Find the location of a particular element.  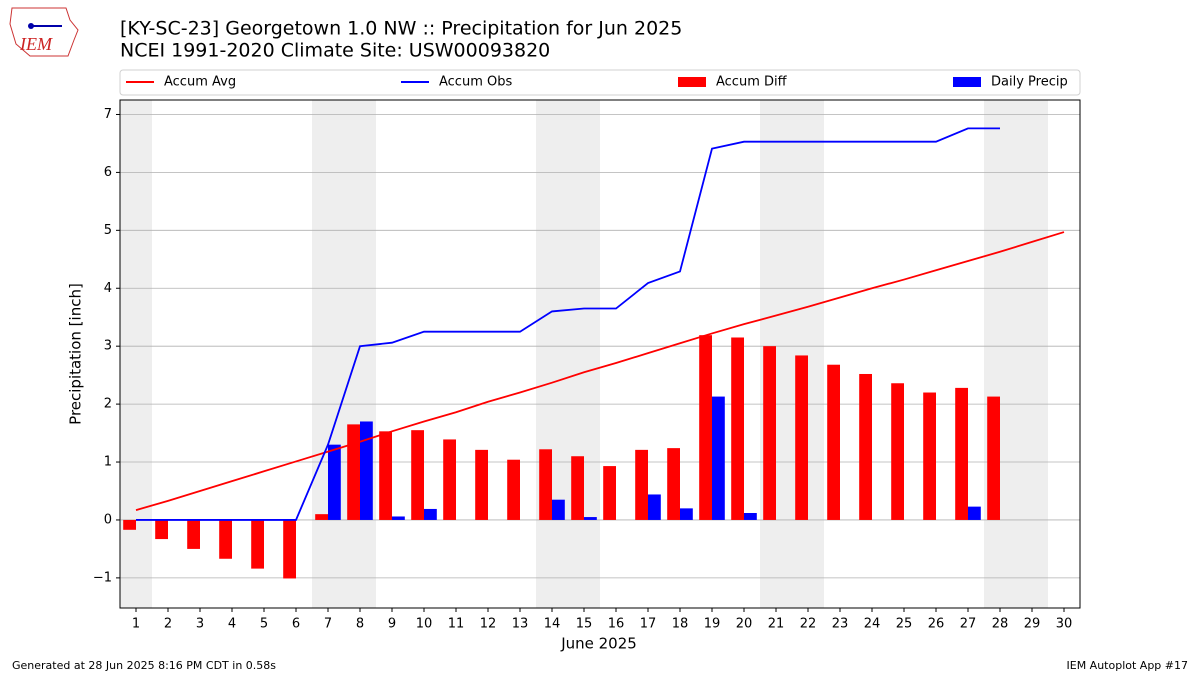

y-axis-label: Precipitation [inch] is located at coordinates (76, 354).